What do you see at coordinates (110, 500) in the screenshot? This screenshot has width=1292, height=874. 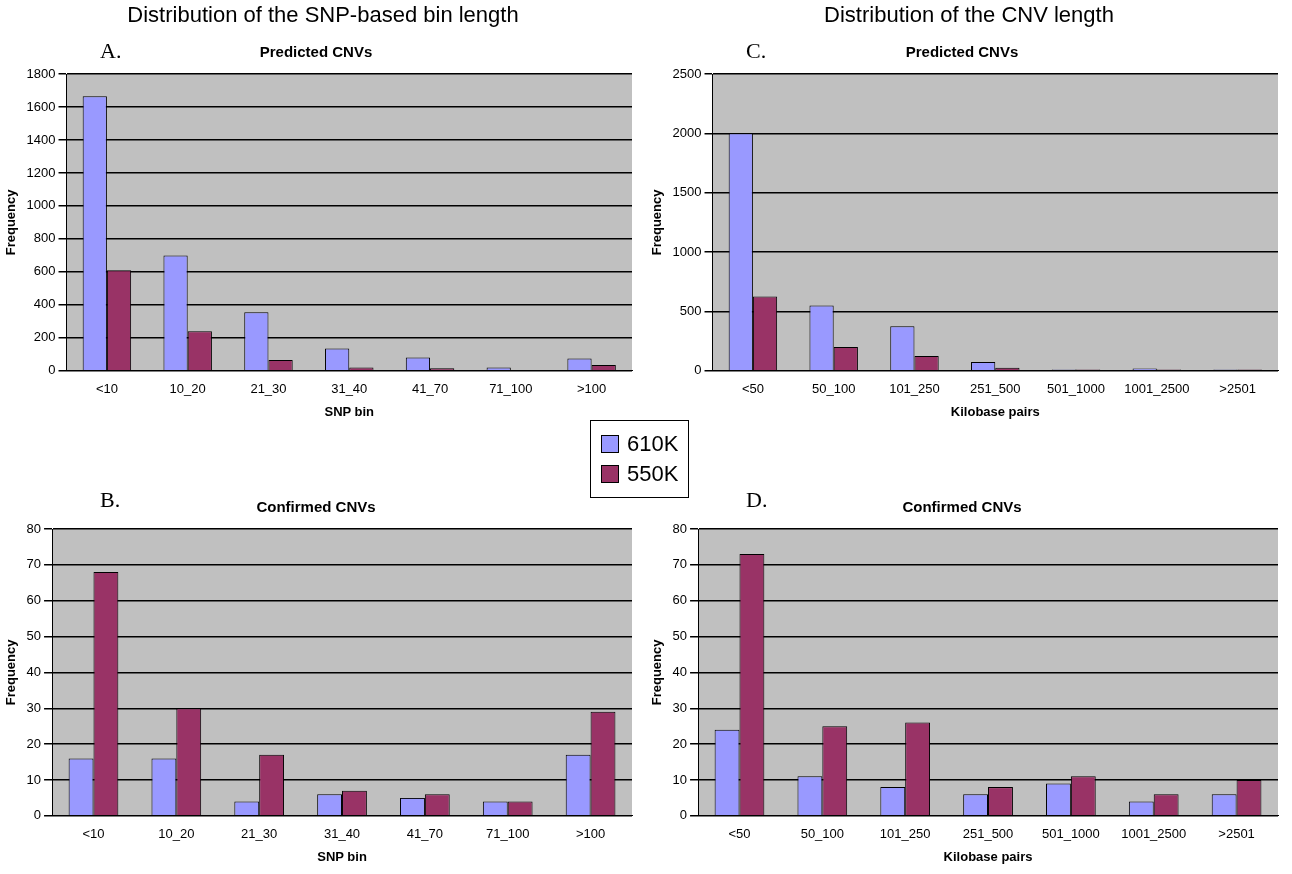 I see `text: B.` at bounding box center [110, 500].